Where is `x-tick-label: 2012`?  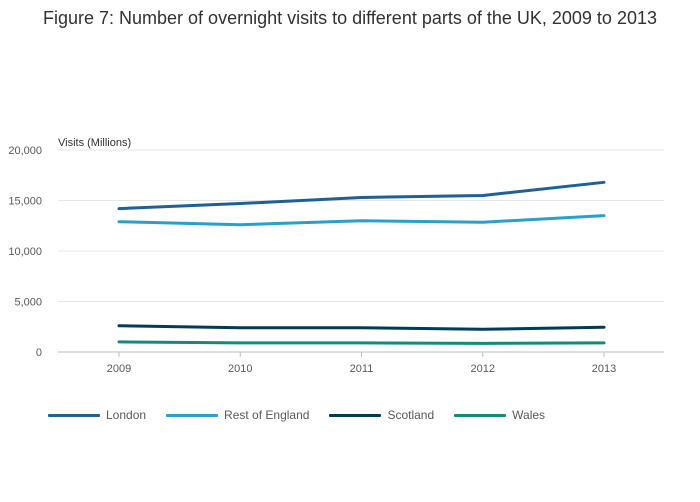 x-tick-label: 2012 is located at coordinates (483, 369).